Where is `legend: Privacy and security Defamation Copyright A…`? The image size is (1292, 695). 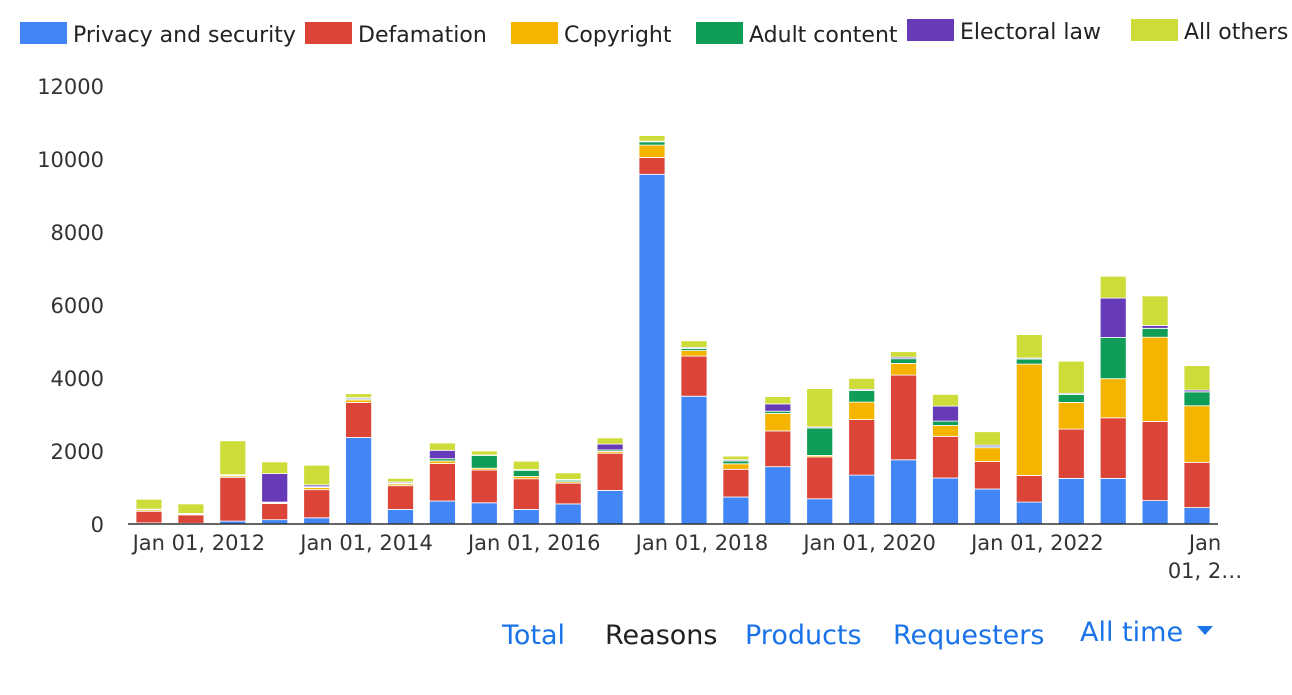 legend: Privacy and security Defamation Copyright A… is located at coordinates (654, 33).